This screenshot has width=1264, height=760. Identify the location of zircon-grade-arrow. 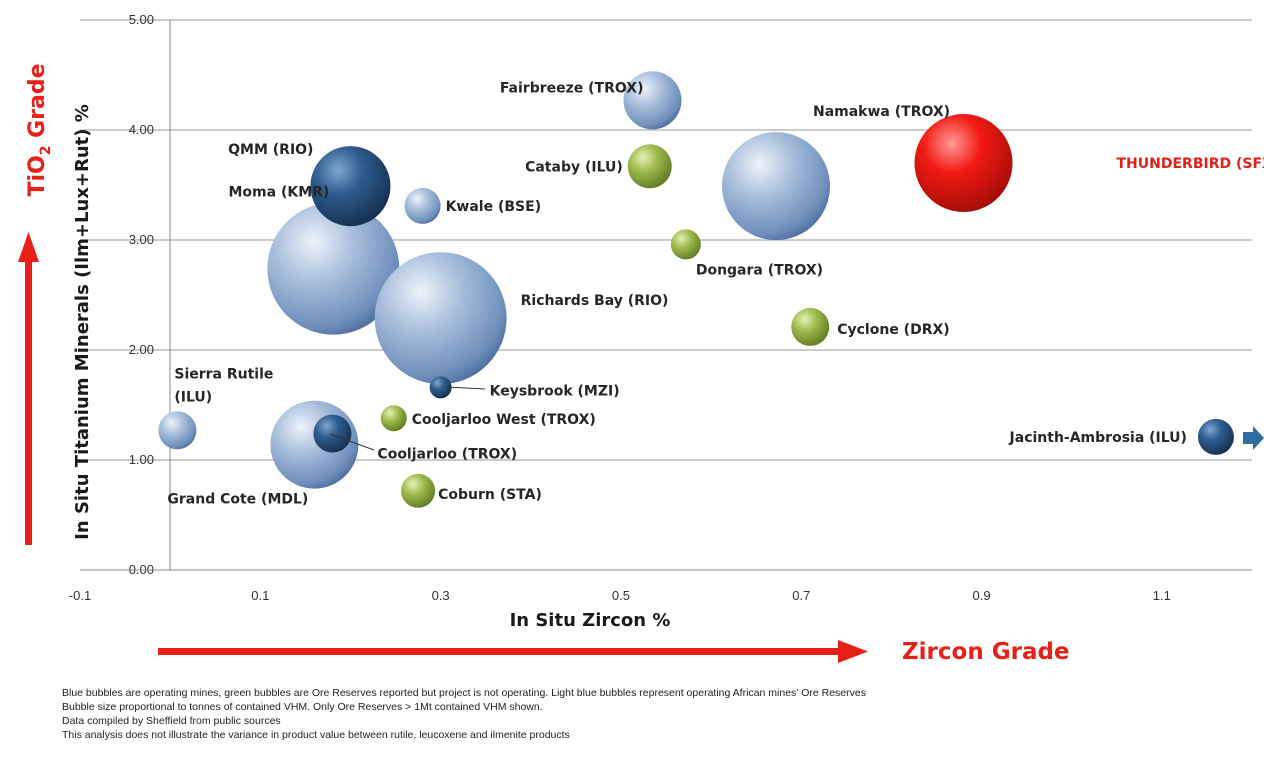
(513, 651).